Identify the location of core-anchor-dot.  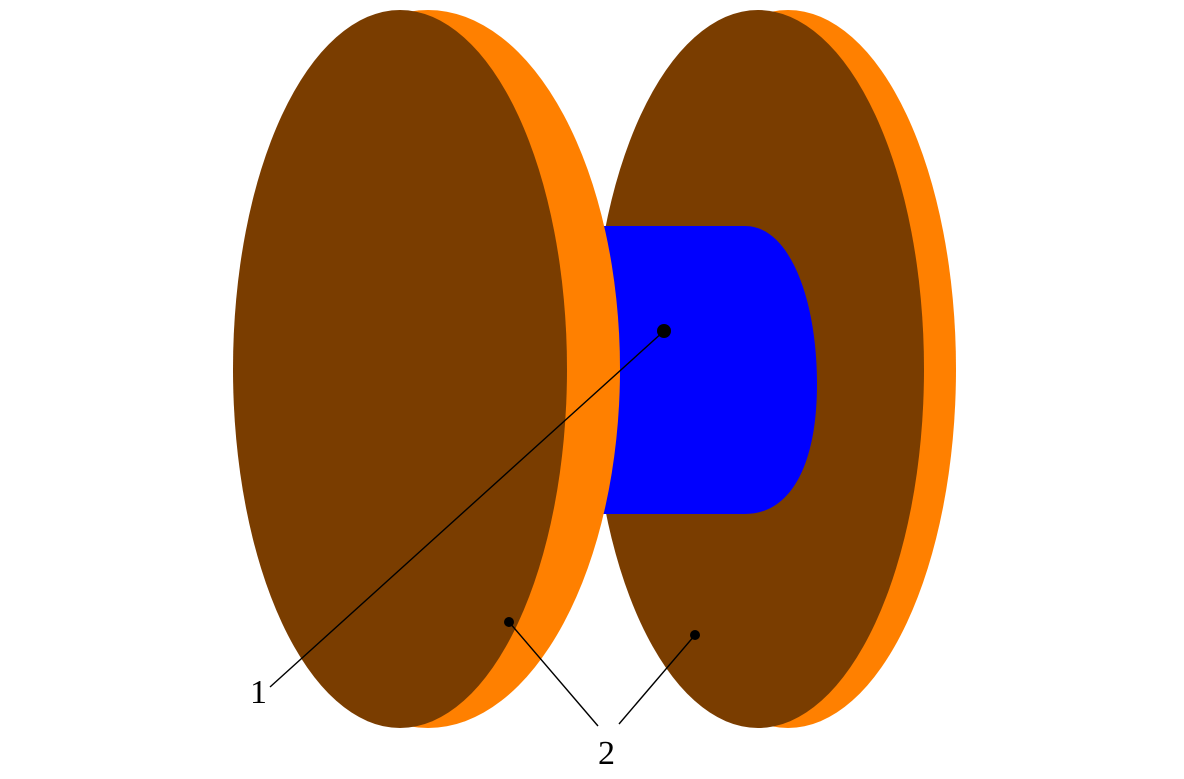
(664, 331).